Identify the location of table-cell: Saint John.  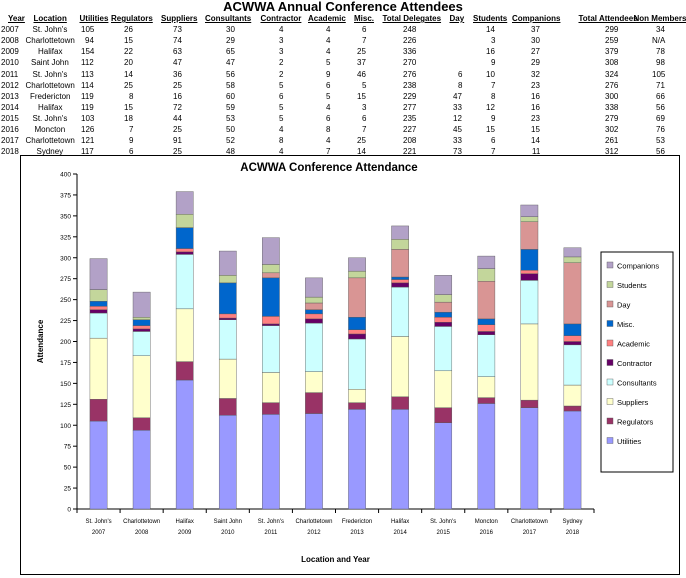
(50, 63).